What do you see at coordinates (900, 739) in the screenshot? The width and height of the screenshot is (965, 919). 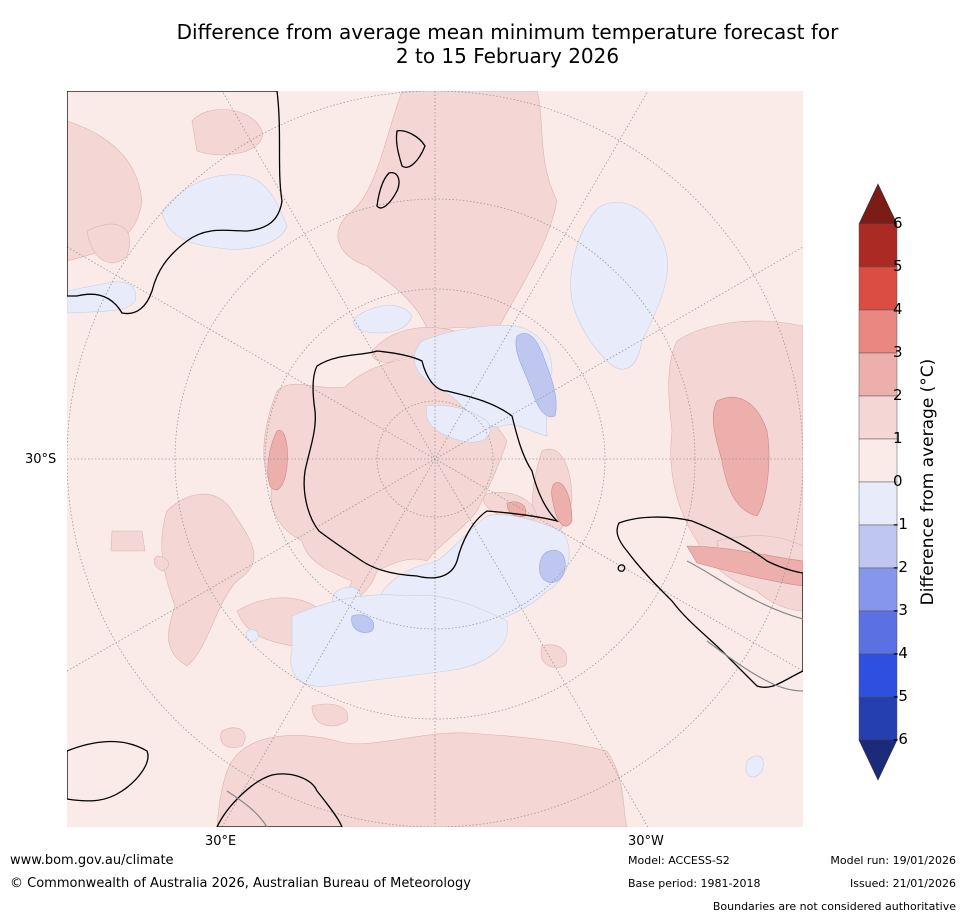 I see `colorbar-tick-label: -6` at bounding box center [900, 739].